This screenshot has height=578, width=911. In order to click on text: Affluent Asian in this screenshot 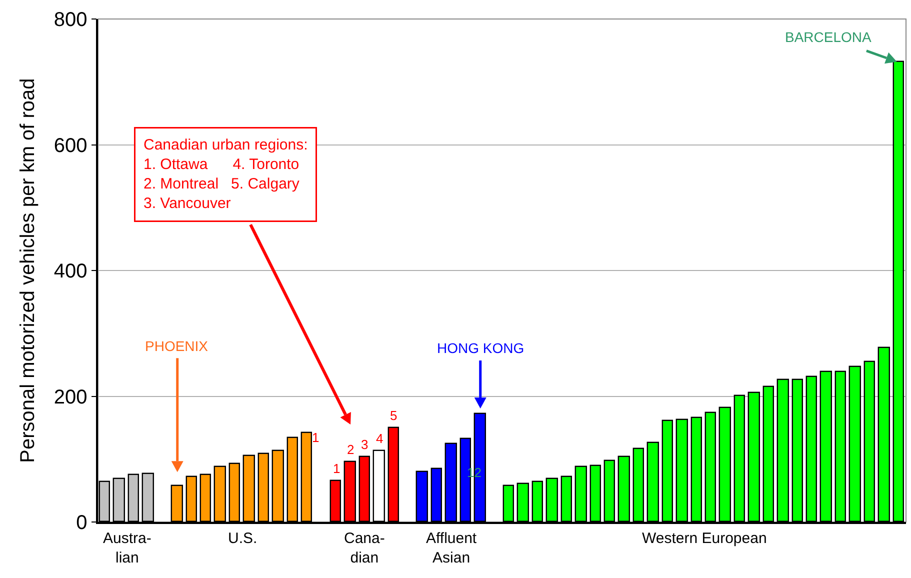, I will do `click(452, 548)`.